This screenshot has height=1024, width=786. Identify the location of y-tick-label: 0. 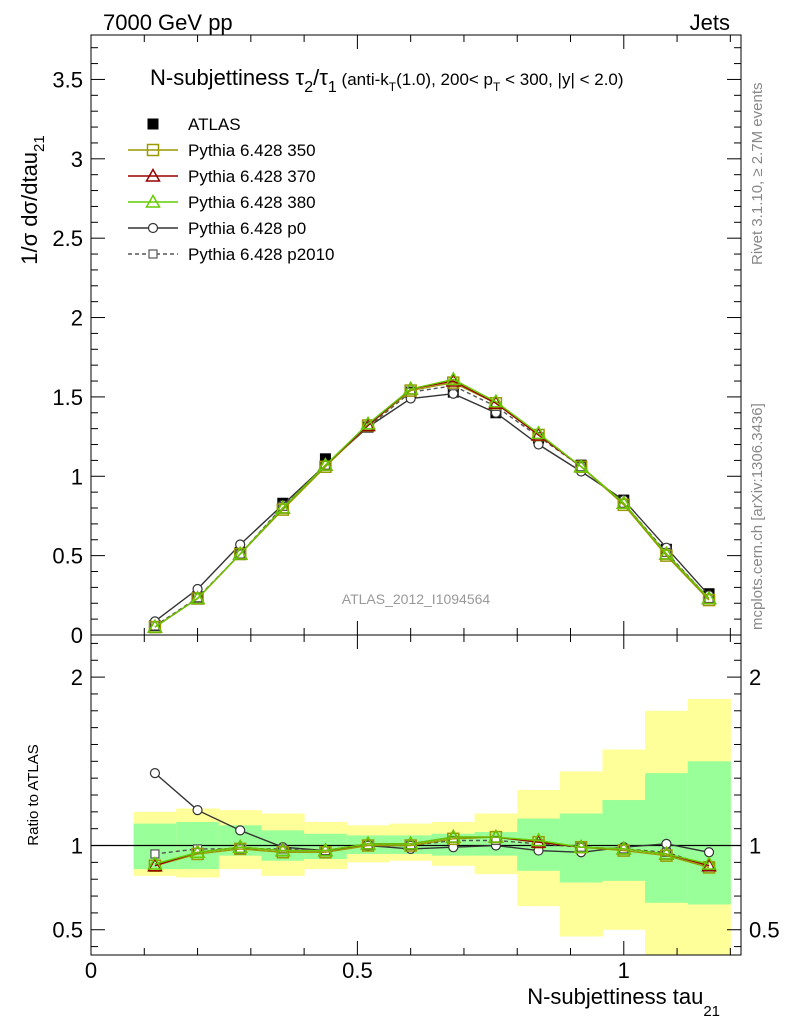
(77, 635).